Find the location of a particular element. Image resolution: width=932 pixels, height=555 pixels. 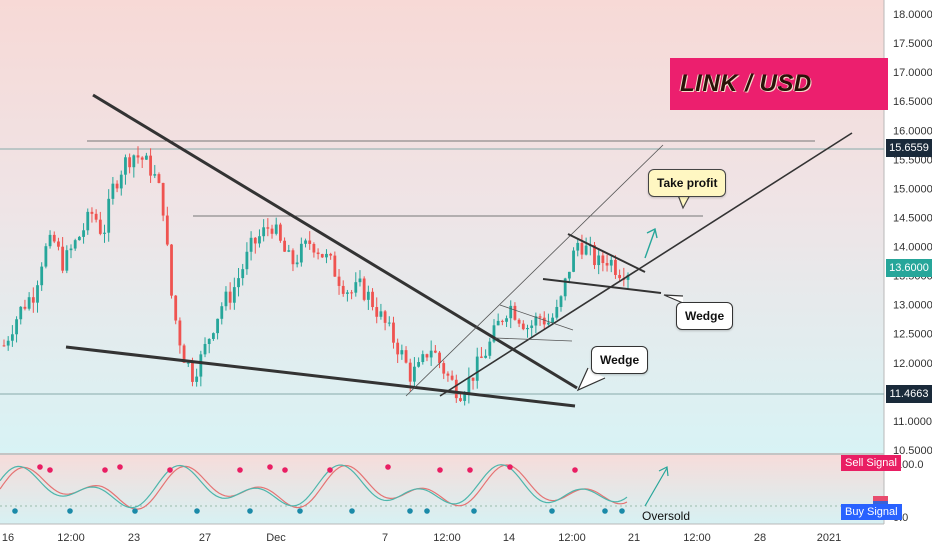

price-marker-last: 13.6000 is located at coordinates (909, 268).